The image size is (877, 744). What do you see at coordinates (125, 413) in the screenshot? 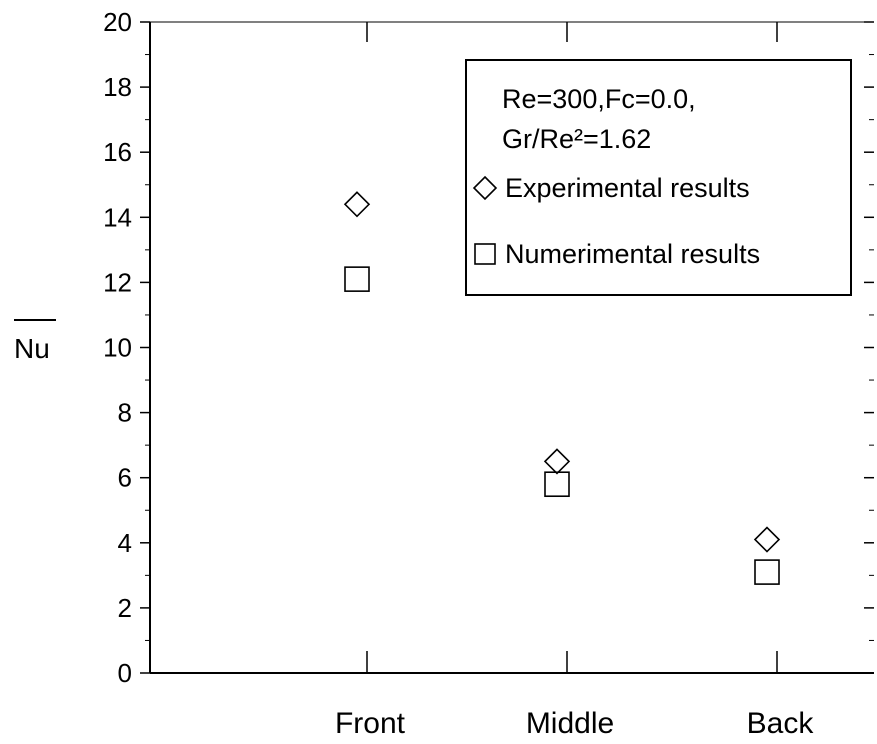
I see `y-tick-label: 8` at bounding box center [125, 413].